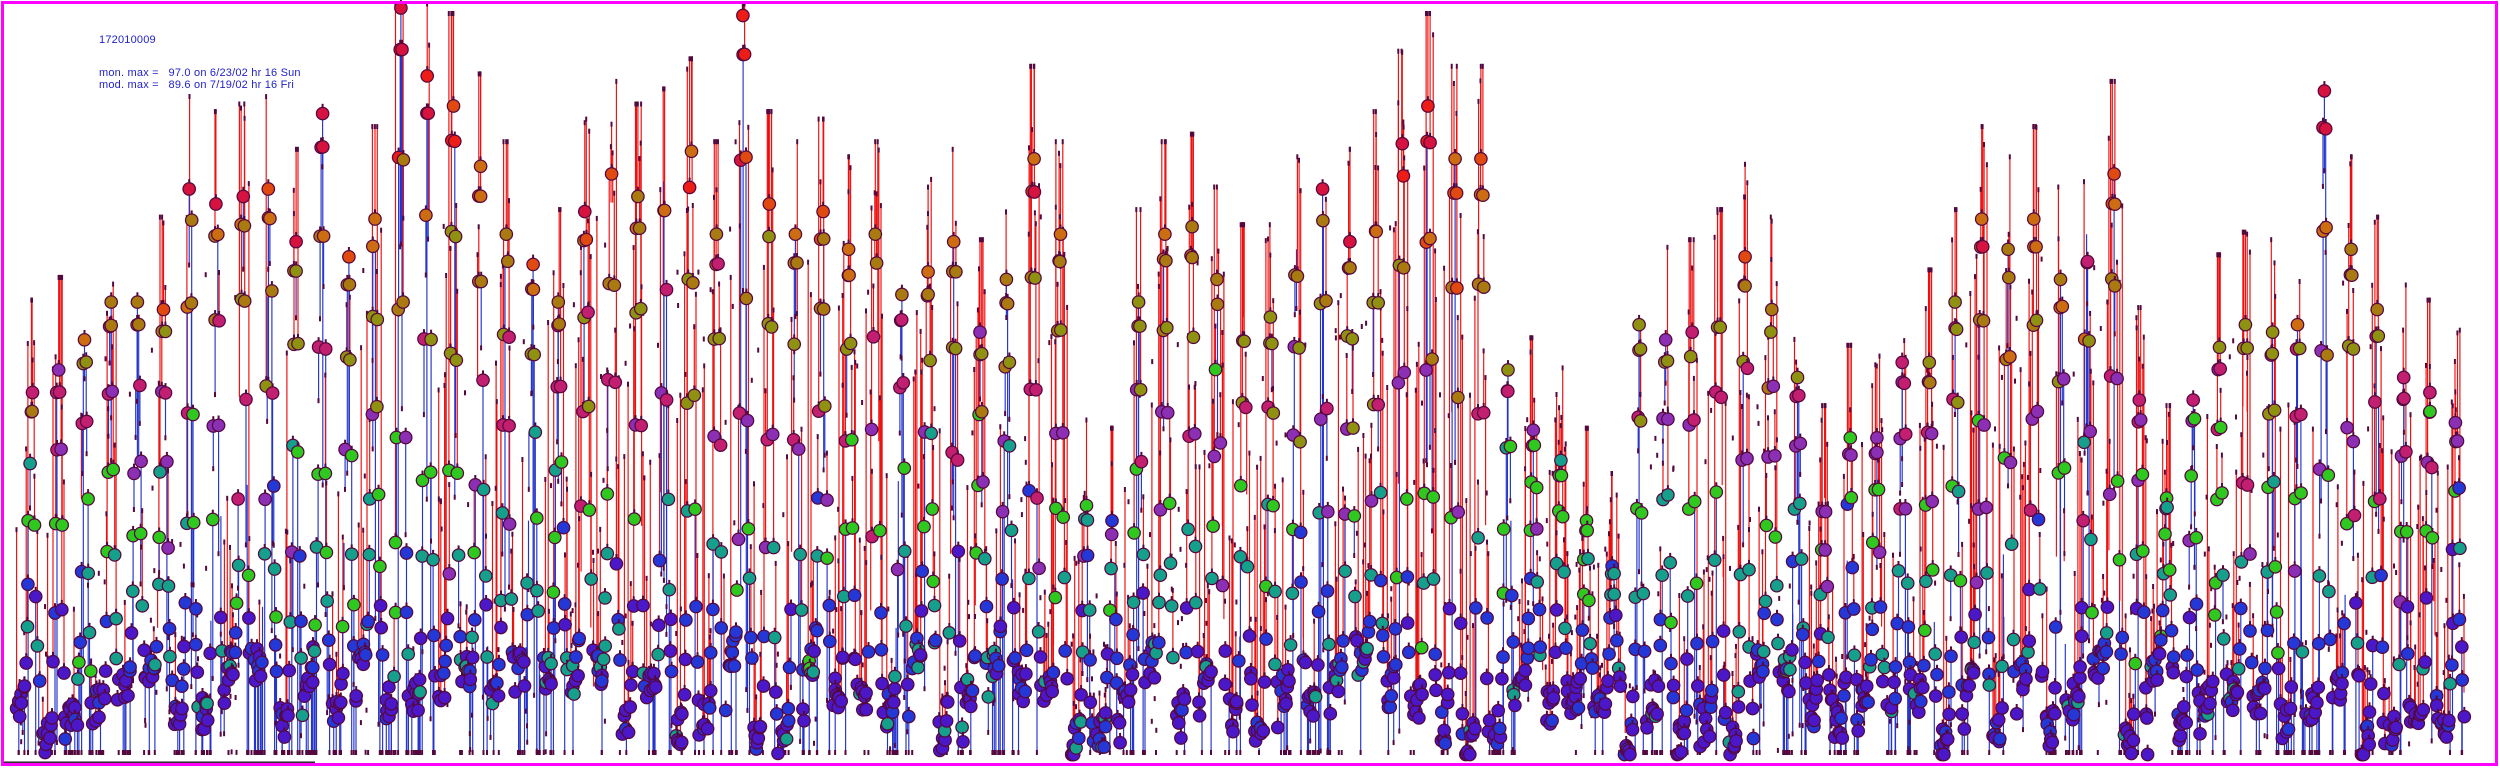 The width and height of the screenshot is (2500, 768). Describe the element at coordinates (197, 85) in the screenshot. I see `model-max-annotation: mod. max = 89.6 on 7/19/02 hr 16 Fri` at that location.